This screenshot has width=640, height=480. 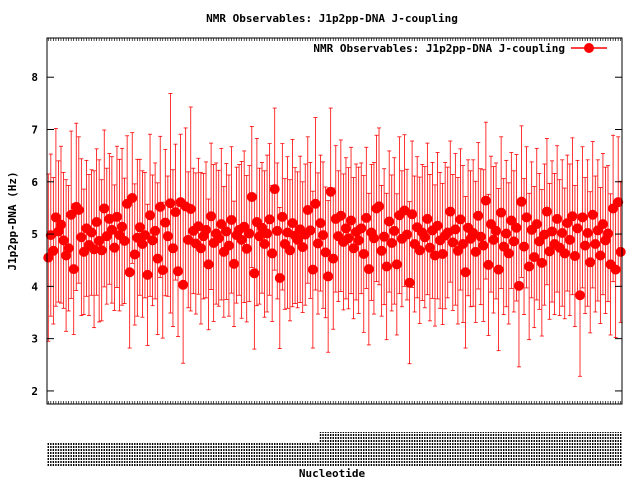 I want to click on legend-marker, so click(x=589, y=48).